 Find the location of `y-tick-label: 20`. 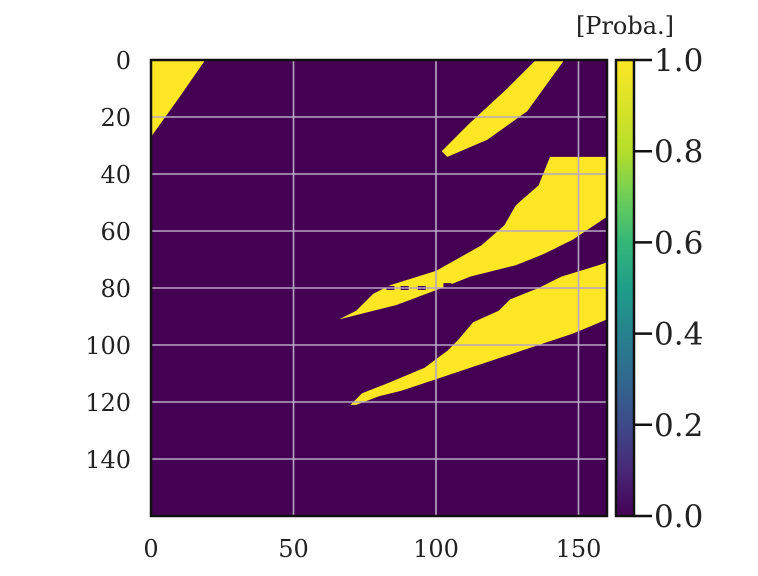

y-tick-label: 20 is located at coordinates (115, 118).